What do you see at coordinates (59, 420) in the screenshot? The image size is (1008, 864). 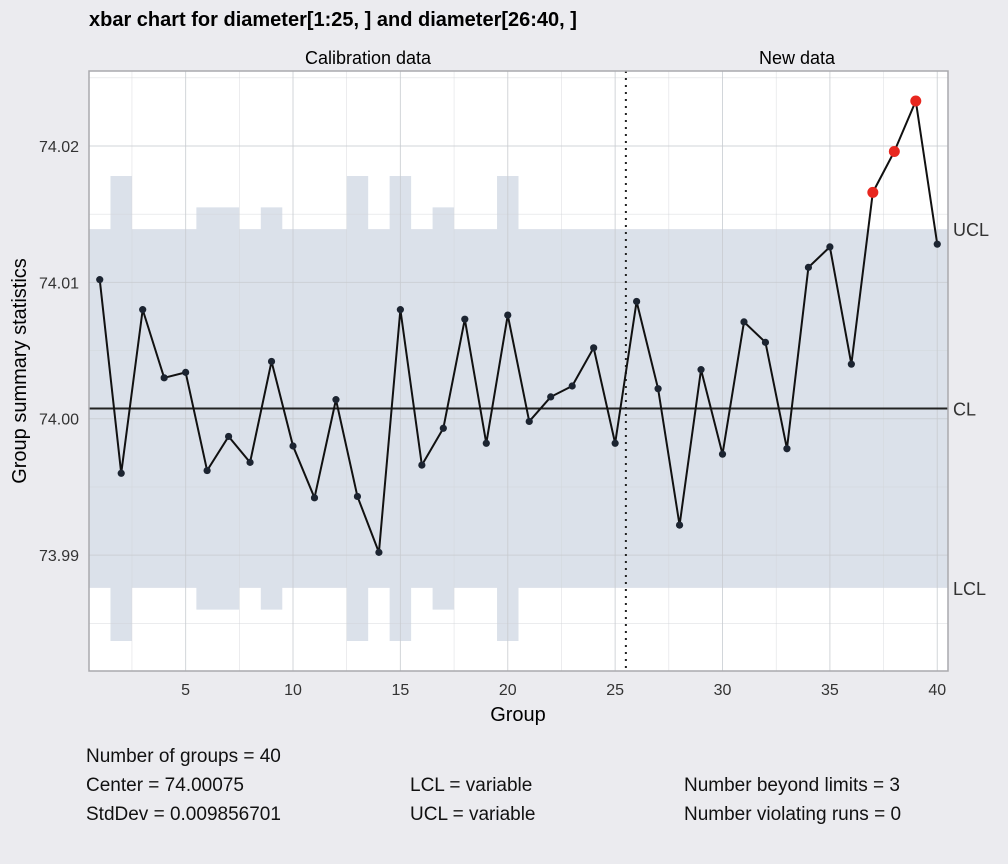 I see `y-tick-label: 74.00` at bounding box center [59, 420].